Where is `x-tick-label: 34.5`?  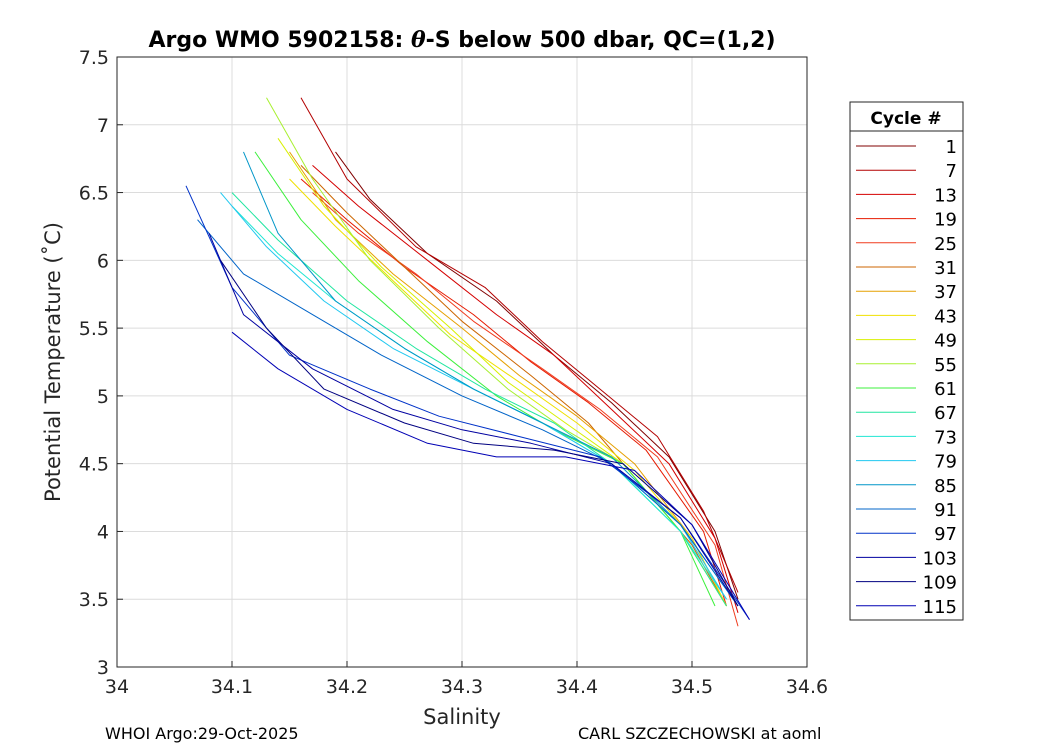
x-tick-label: 34.5 is located at coordinates (692, 687).